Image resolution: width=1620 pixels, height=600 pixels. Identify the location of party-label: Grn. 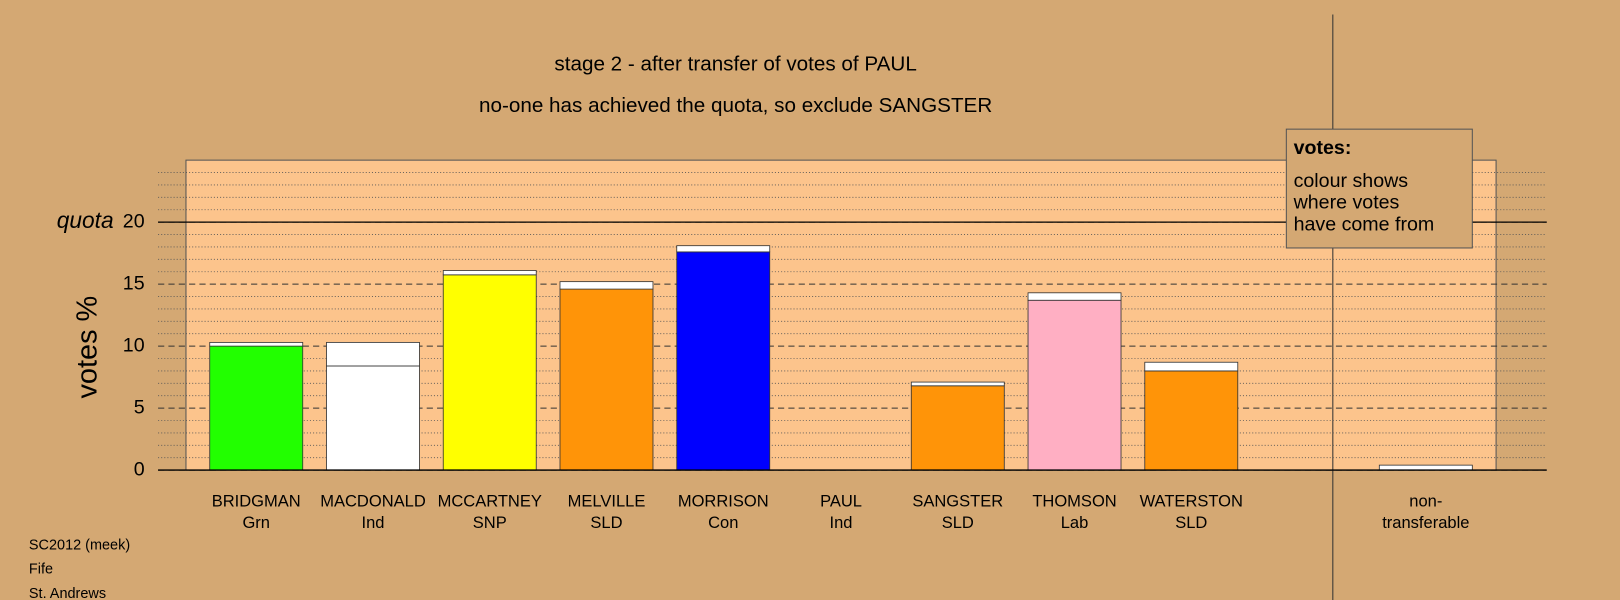
(256, 522).